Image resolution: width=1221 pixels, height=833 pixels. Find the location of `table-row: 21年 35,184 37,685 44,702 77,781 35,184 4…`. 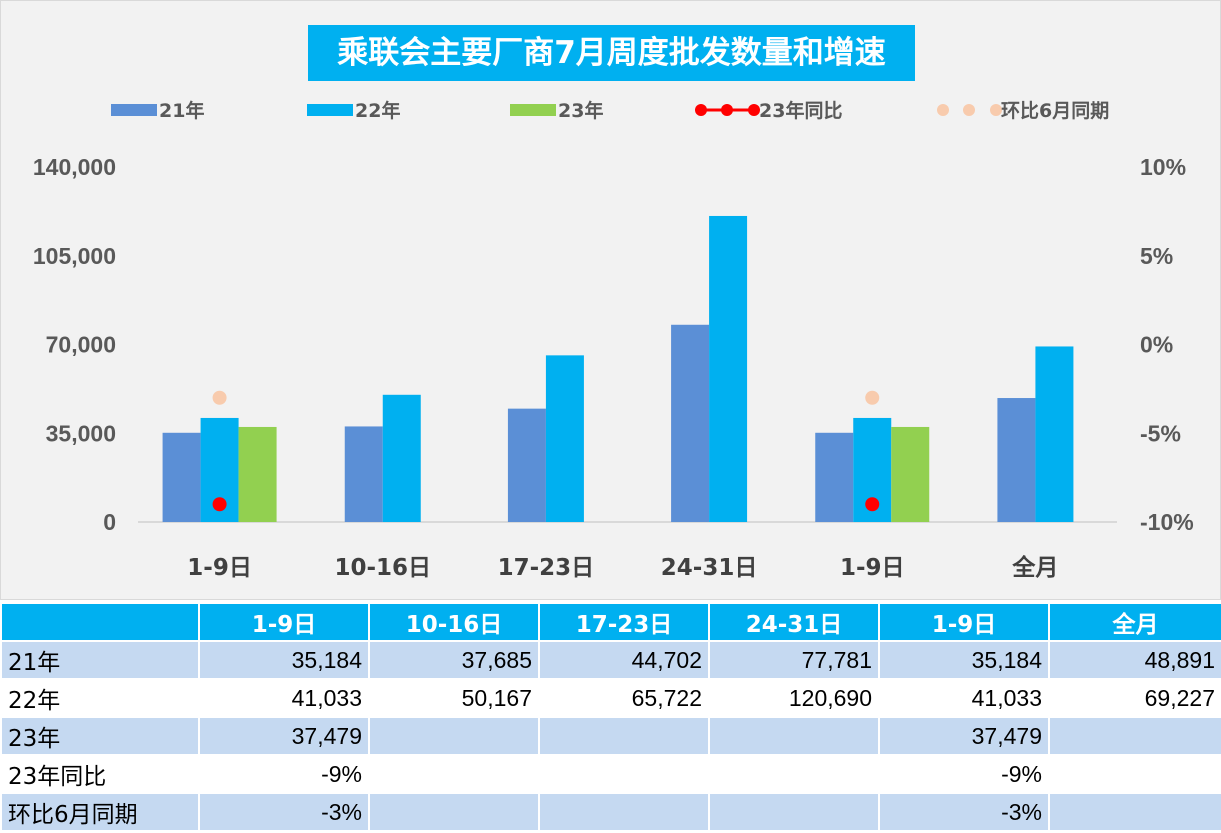

table-row: 21年 35,184 37,685 44,702 77,781 35,184 4… is located at coordinates (610, 660).